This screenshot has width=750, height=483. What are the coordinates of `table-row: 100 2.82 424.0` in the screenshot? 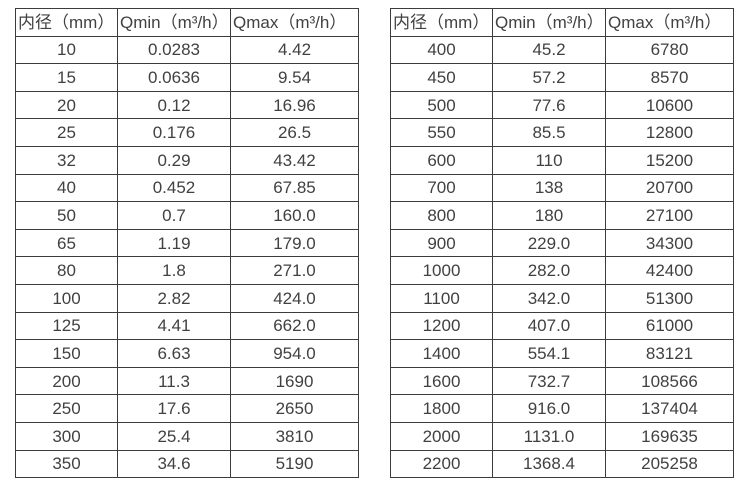 It's located at (187, 298).